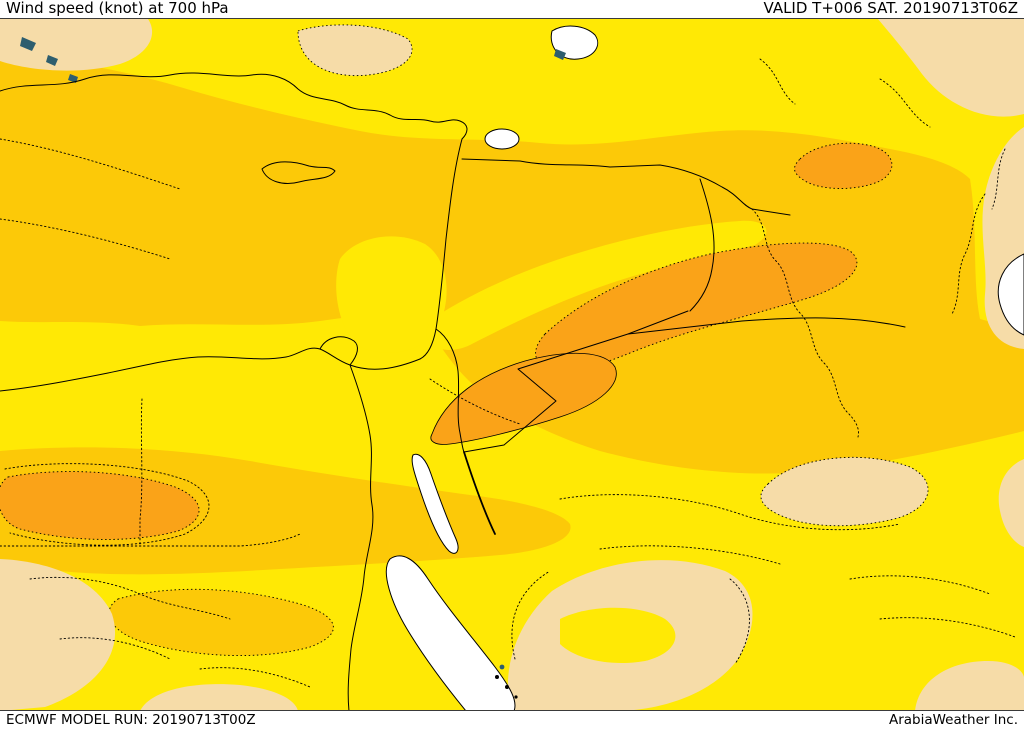 This screenshot has height=729, width=1024. I want to click on border-egypt-libya, so click(141, 472).